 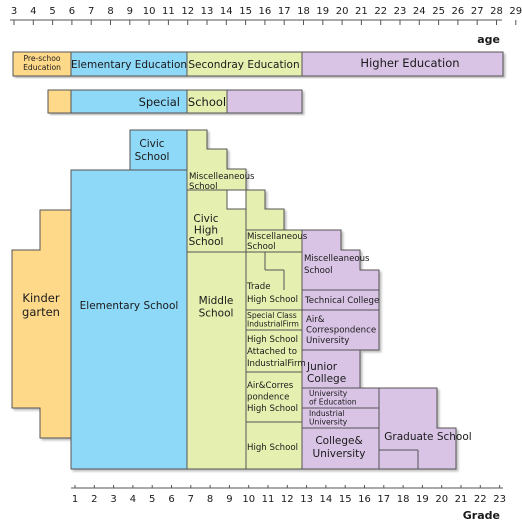 I want to click on age-tick-4: 4, so click(x=33, y=11).